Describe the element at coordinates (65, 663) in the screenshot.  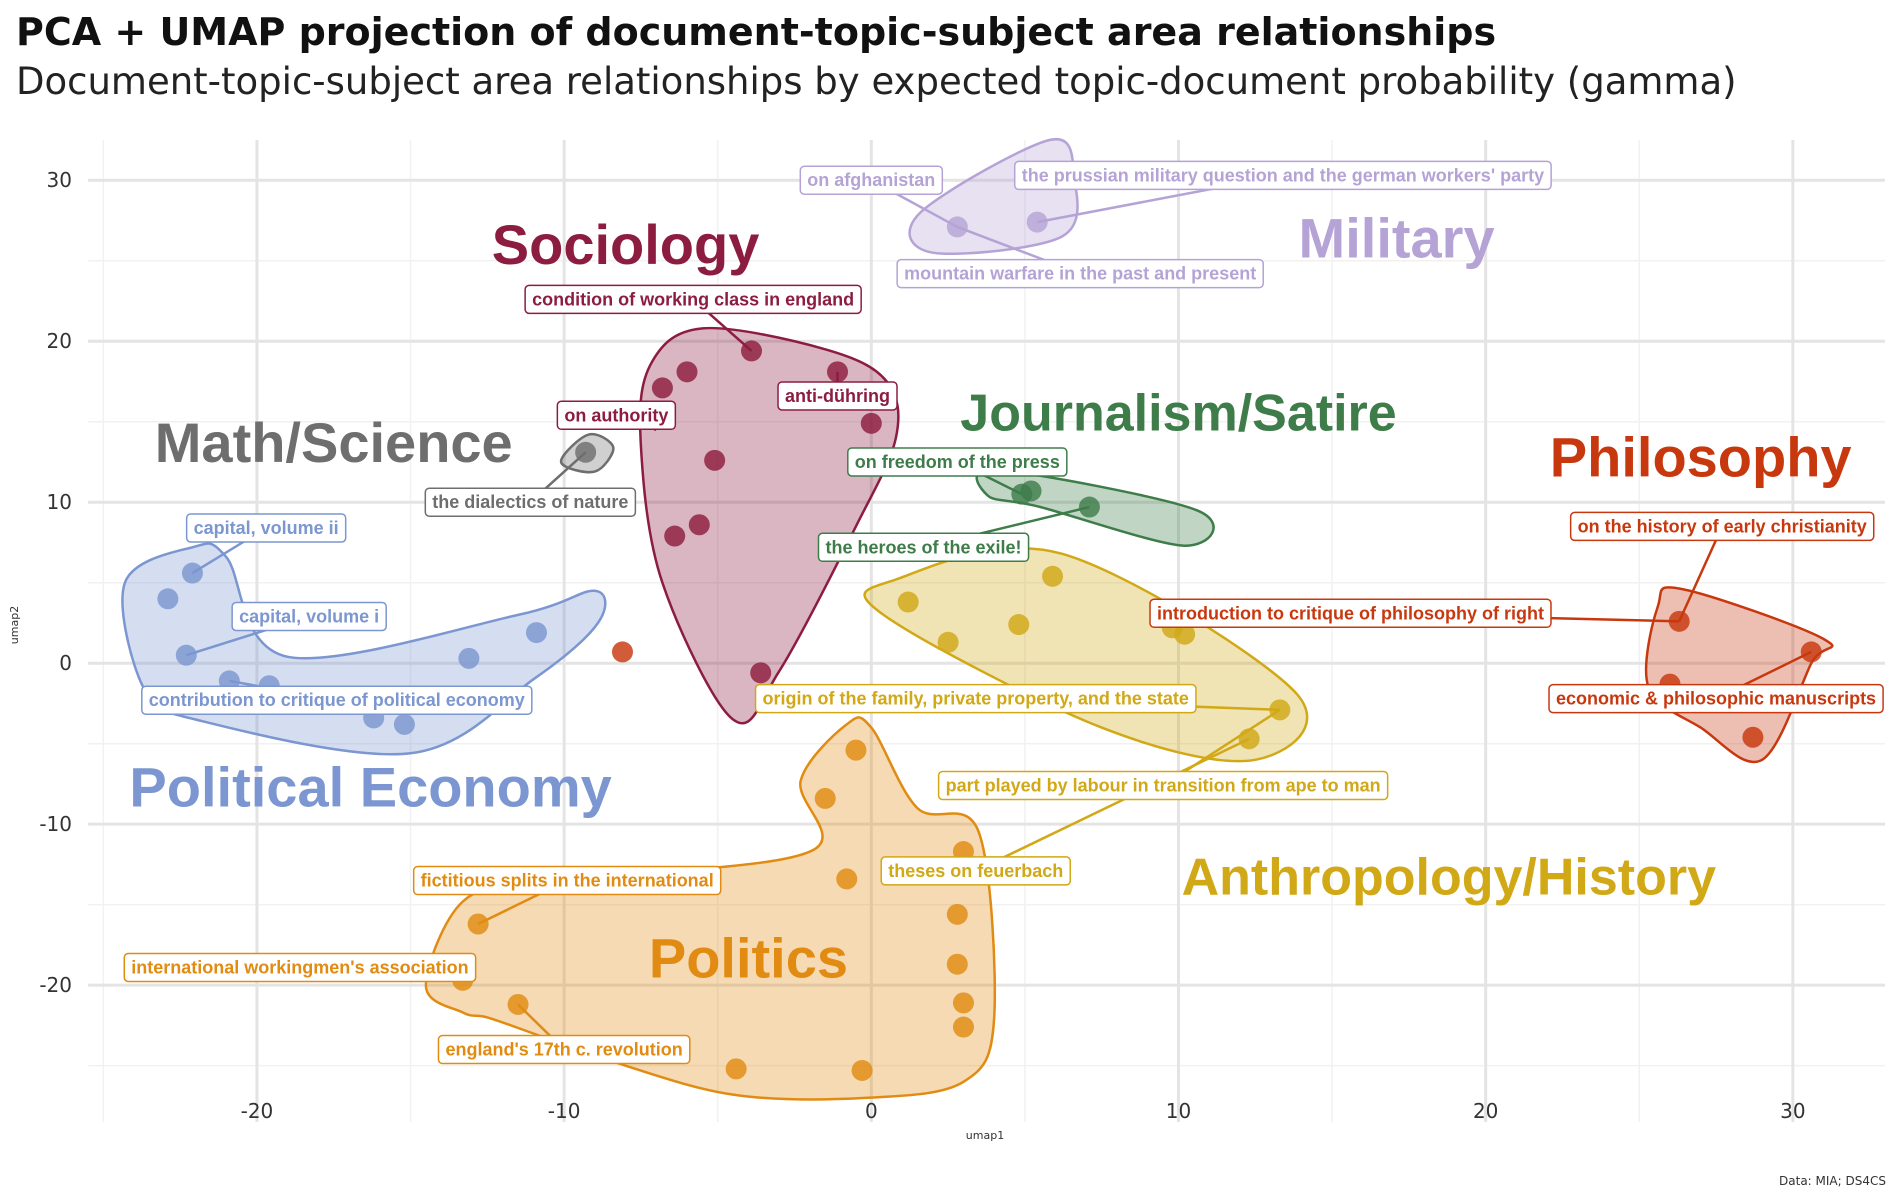
I see `y-tick-label: 0` at that location.